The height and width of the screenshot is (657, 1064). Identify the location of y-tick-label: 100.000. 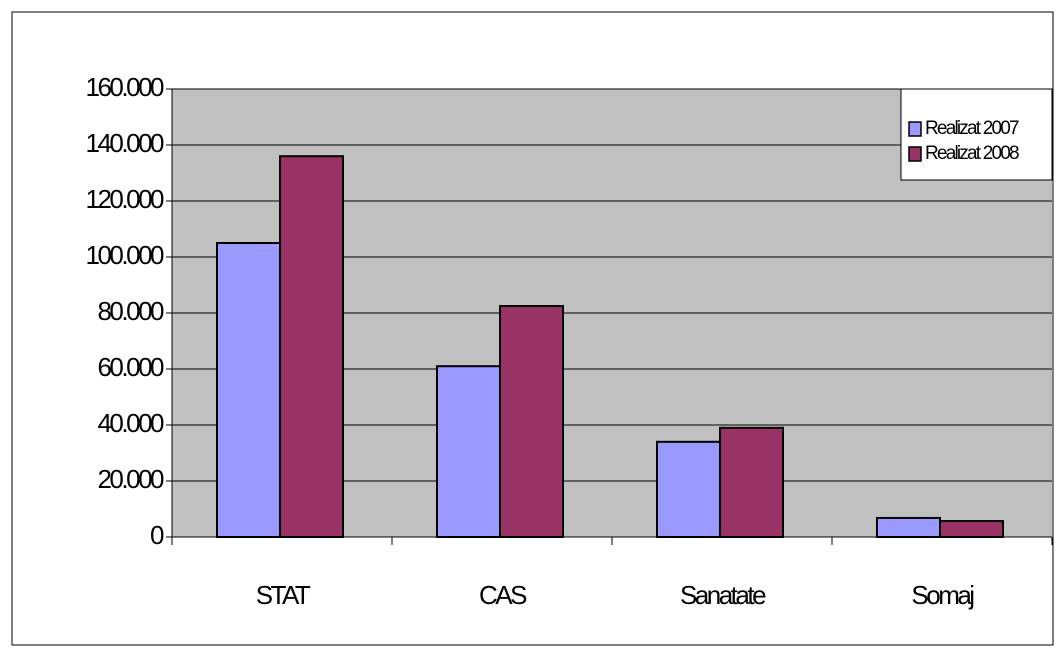
(125, 255).